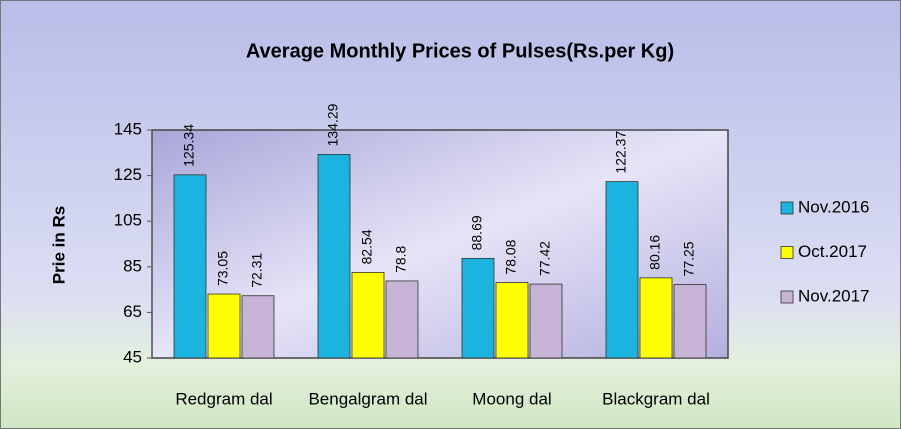 The image size is (901, 429). I want to click on legend-label: Nov.2017, so click(834, 295).